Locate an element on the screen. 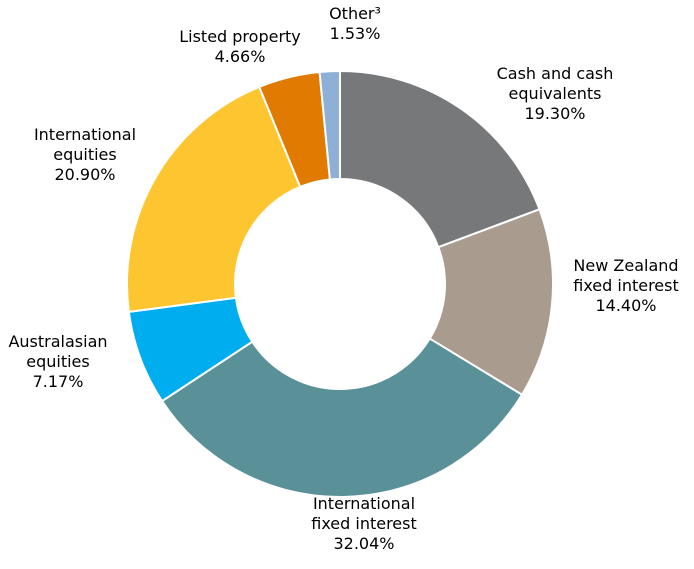 The height and width of the screenshot is (569, 694). slice-cash-and-cash-equivalents is located at coordinates (440, 159).